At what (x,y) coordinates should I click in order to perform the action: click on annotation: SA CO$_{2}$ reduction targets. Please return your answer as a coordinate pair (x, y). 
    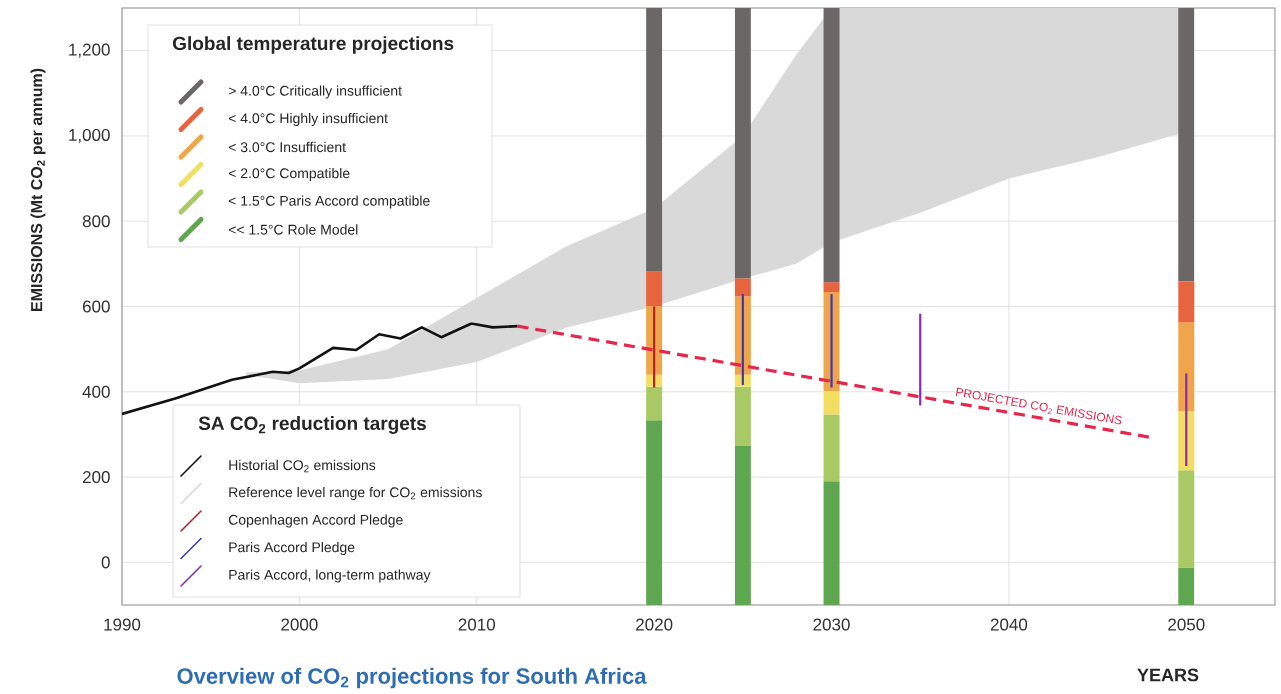
    Looking at the image, I should click on (312, 425).